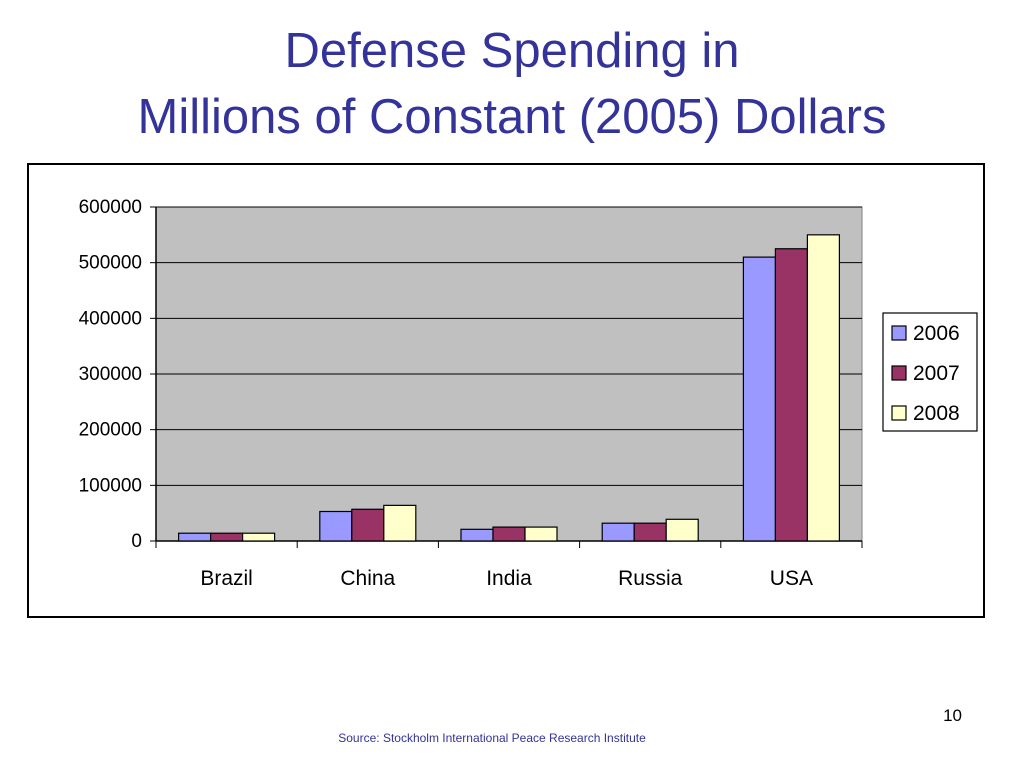  What do you see at coordinates (952, 715) in the screenshot?
I see `page-number: 10` at bounding box center [952, 715].